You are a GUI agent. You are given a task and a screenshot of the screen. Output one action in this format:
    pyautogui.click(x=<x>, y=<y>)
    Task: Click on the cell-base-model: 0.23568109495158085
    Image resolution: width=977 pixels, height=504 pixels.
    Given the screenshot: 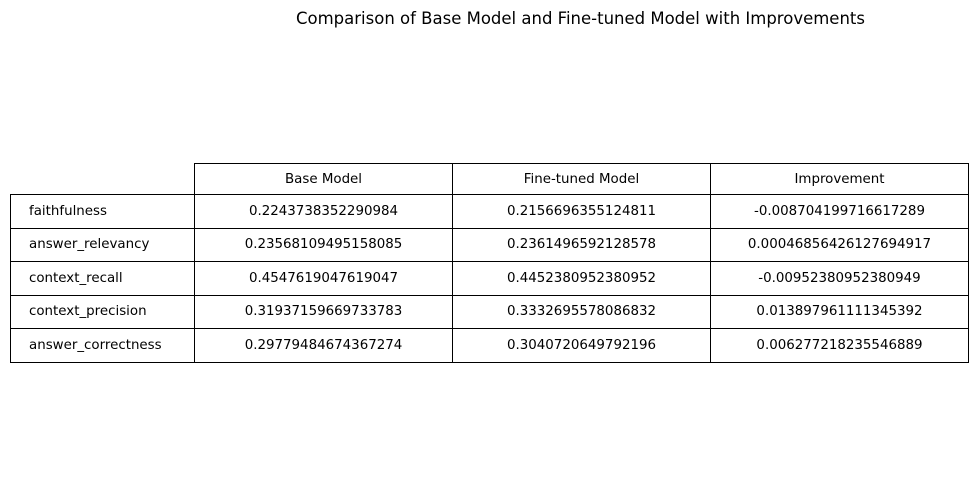 What is the action you would take?
    pyautogui.click(x=323, y=244)
    